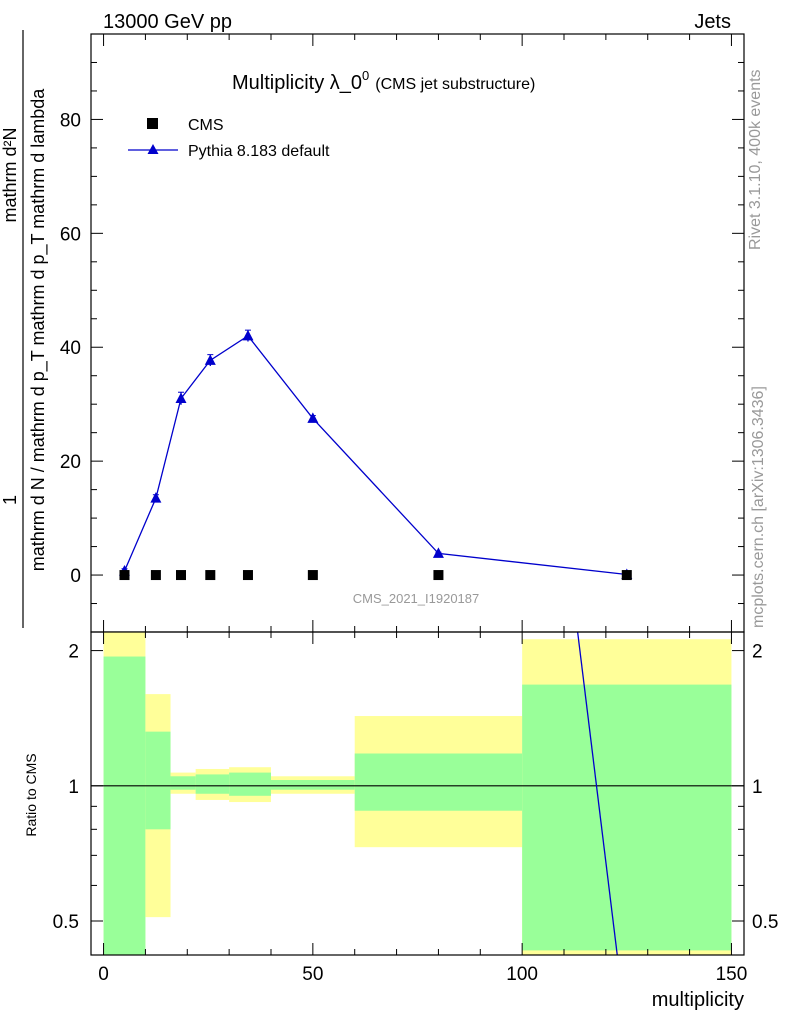  I want to click on ratio-ytick-label-left: 1, so click(73, 787).